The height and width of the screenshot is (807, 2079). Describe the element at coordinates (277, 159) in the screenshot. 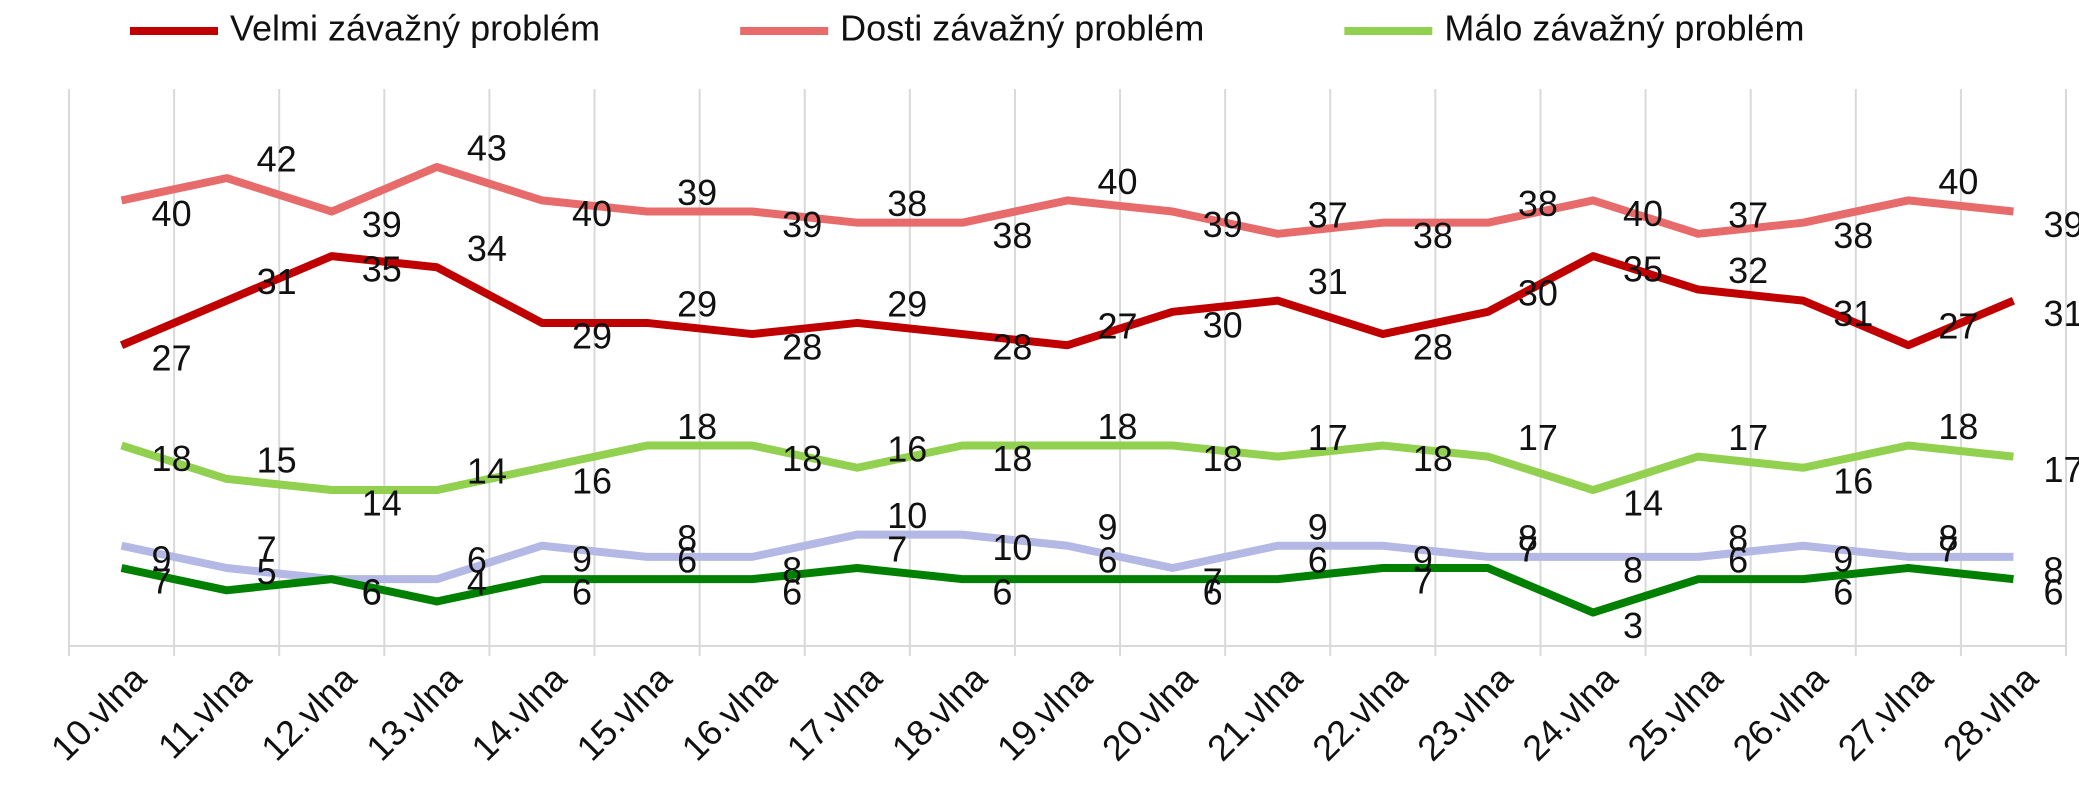

I see `data-label: 42` at that location.